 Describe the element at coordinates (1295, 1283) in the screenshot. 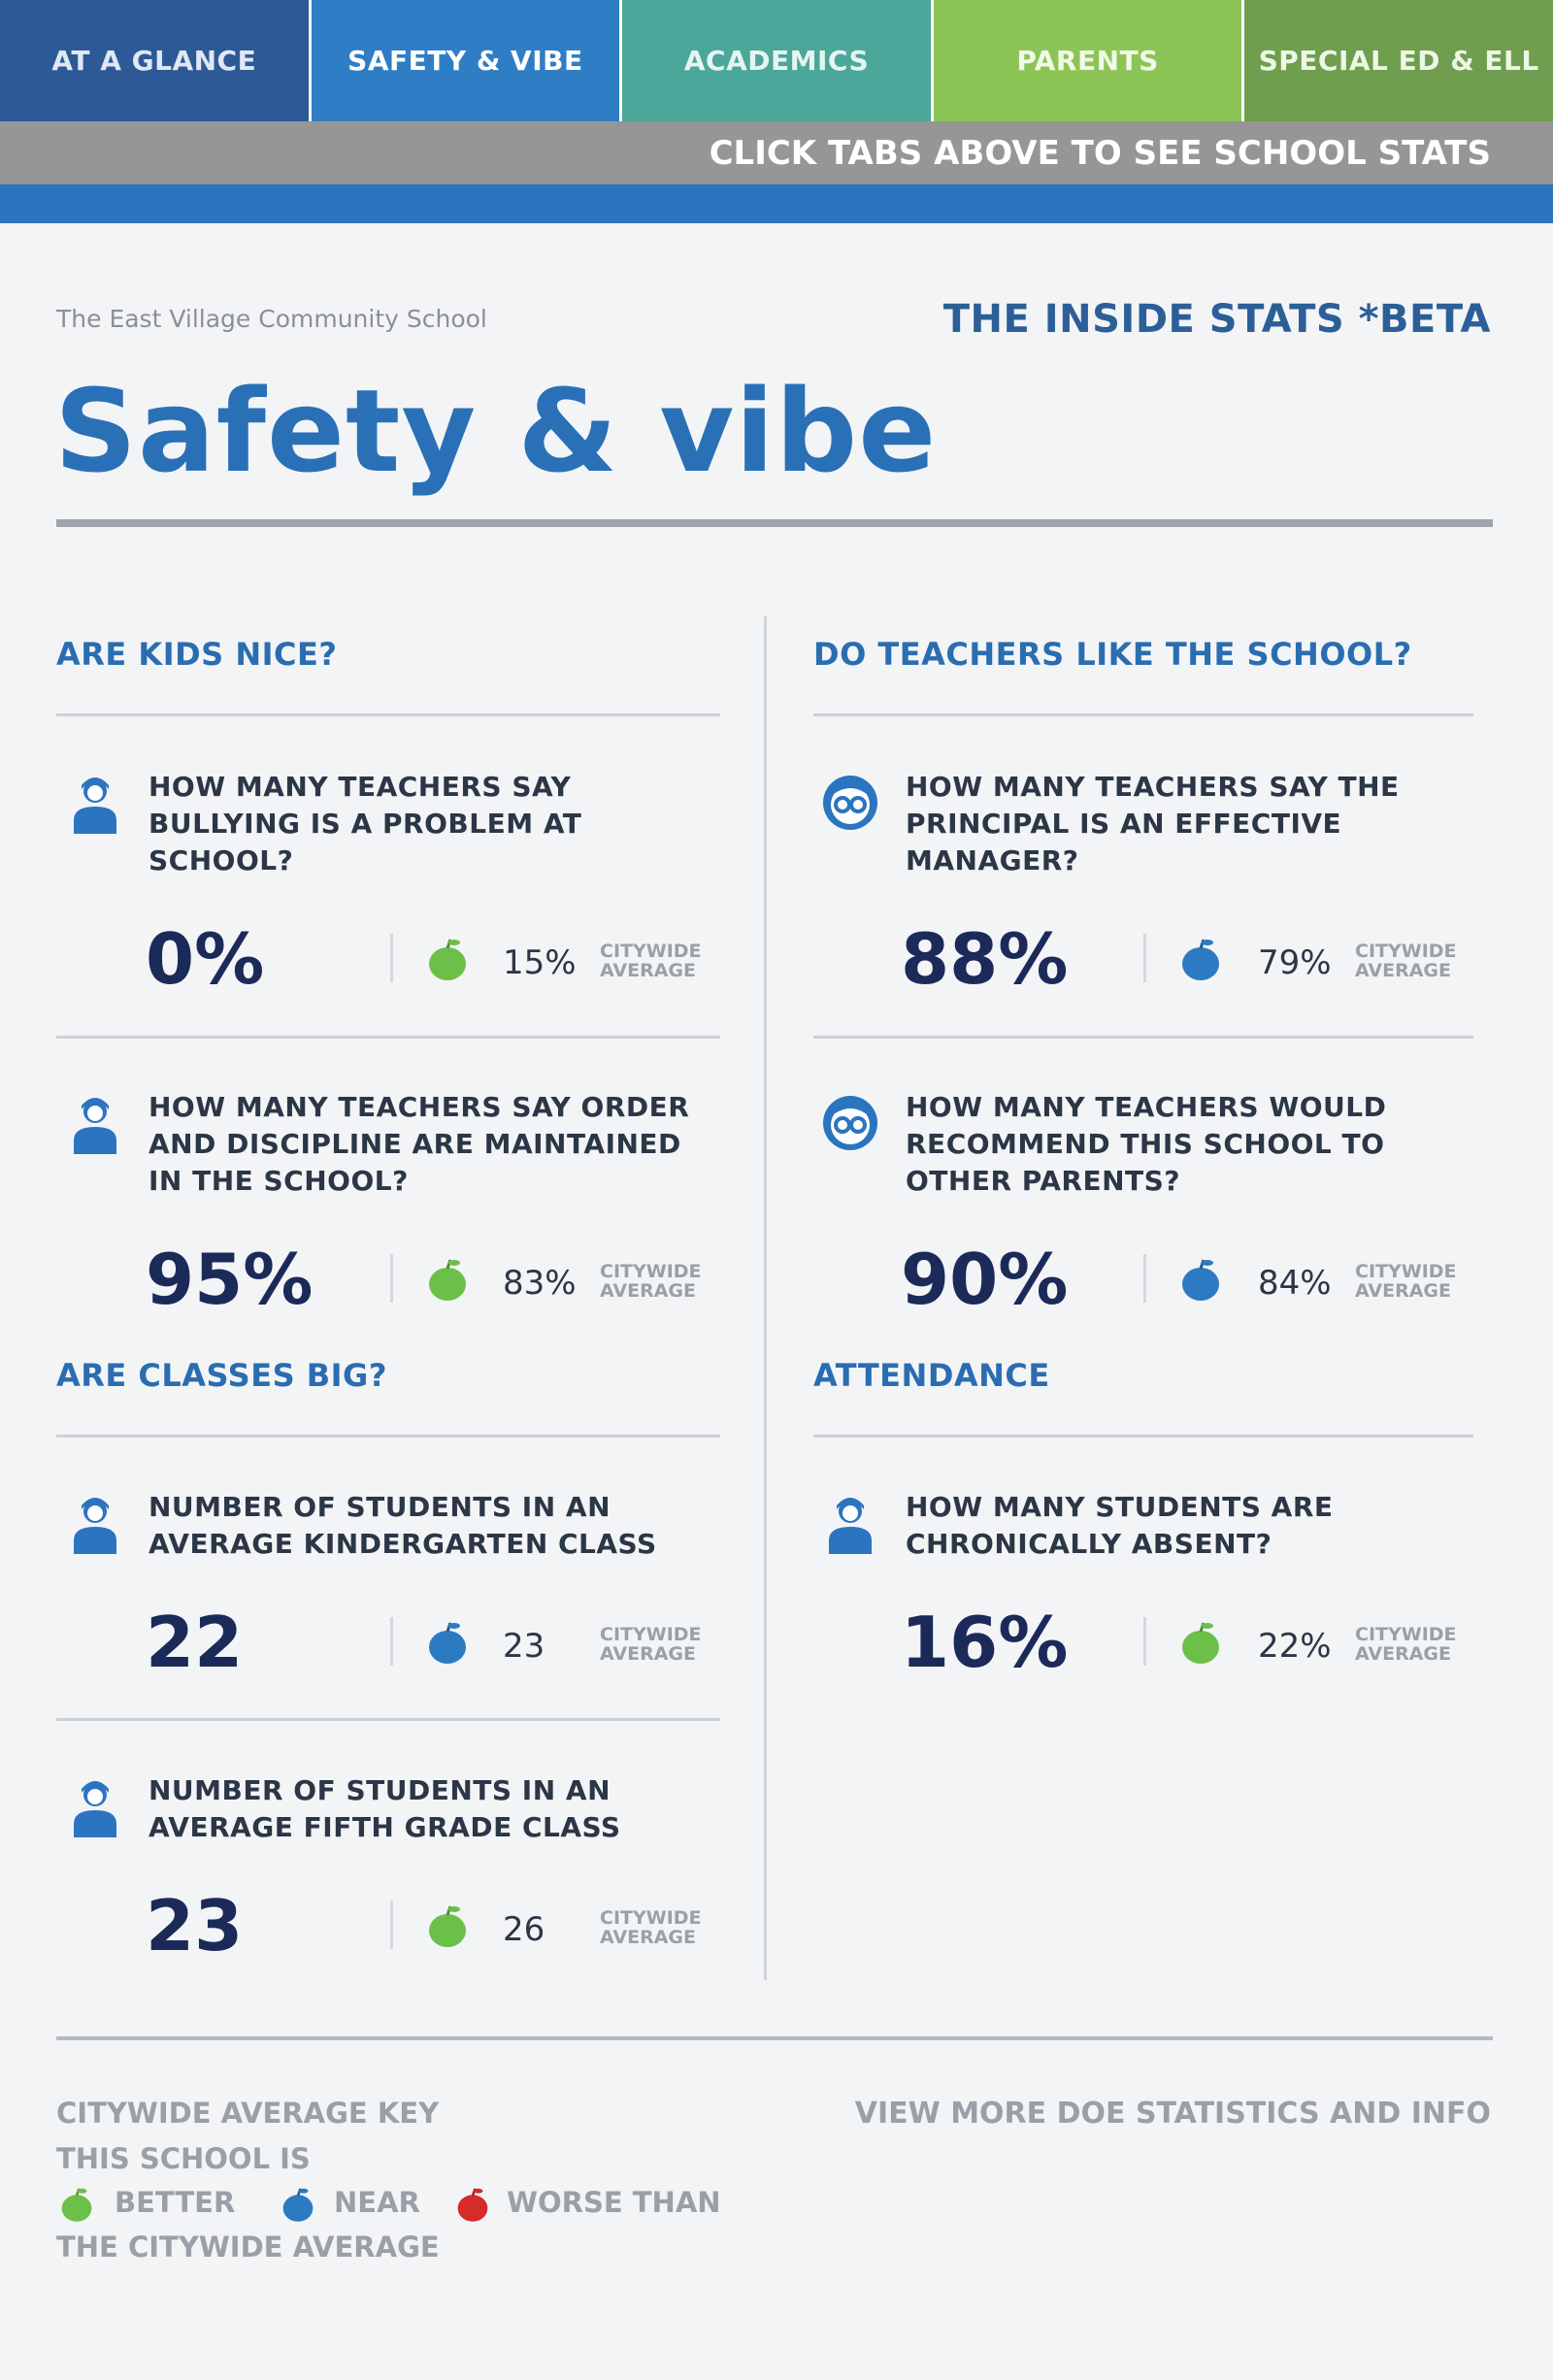

I see `citywide-value: 84%` at that location.